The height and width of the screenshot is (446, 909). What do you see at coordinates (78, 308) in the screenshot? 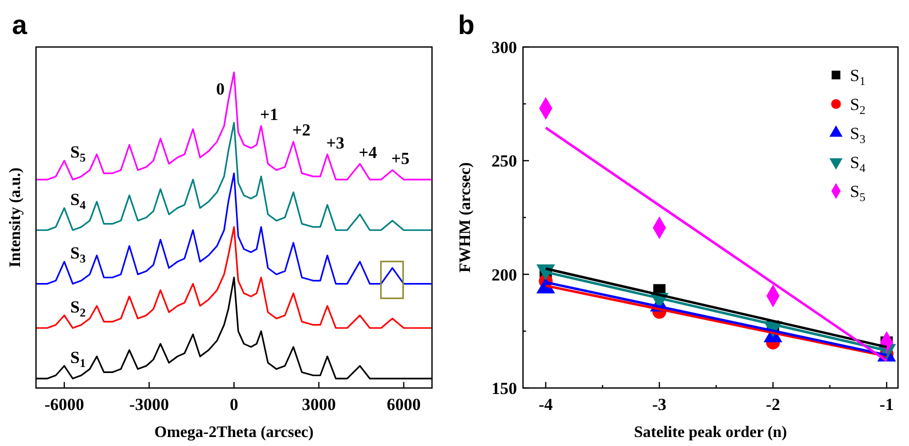
I see `series-label: S$_{2}$` at bounding box center [78, 308].